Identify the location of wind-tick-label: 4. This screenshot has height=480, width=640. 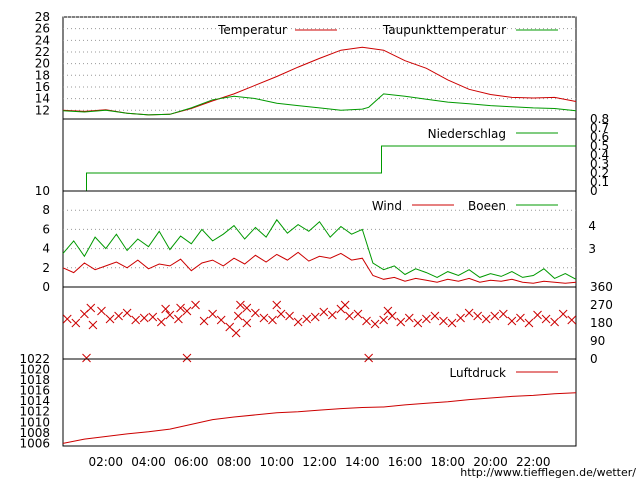
(46, 249).